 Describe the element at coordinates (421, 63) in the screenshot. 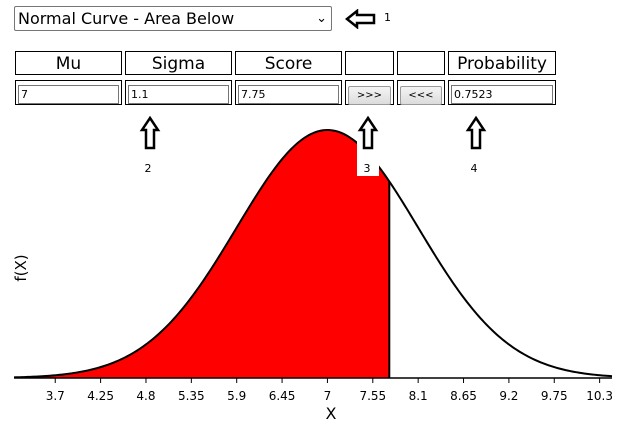

I see `back-header-cell` at that location.